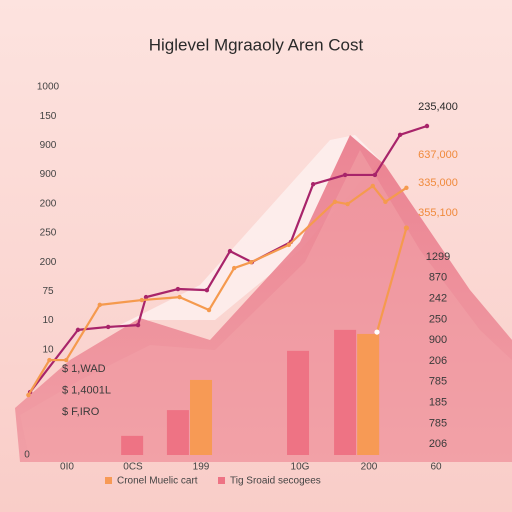  I want to click on right-label: 185, so click(438, 403).